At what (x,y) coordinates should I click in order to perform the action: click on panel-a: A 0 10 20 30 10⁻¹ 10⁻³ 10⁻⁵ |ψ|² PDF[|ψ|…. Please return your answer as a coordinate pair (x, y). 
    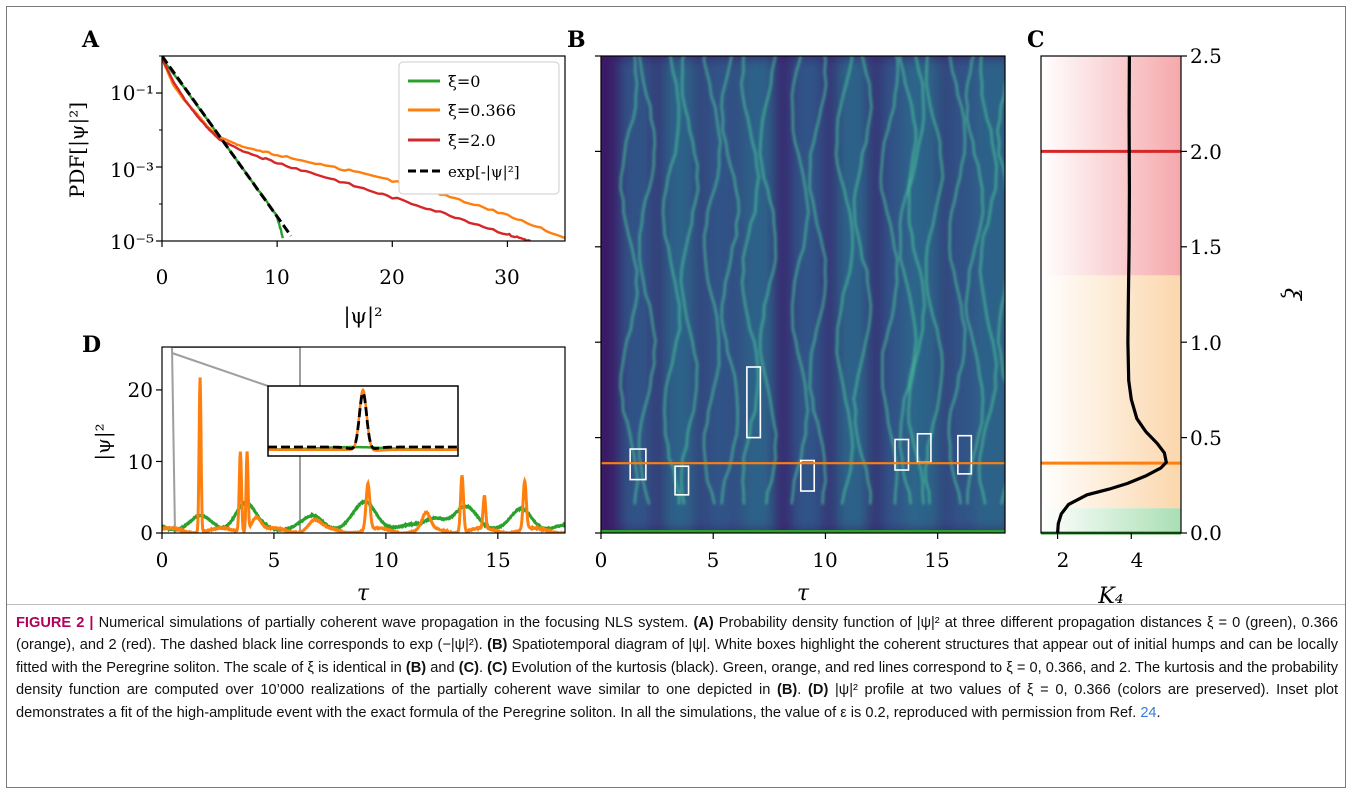
    Looking at the image, I should click on (315, 178).